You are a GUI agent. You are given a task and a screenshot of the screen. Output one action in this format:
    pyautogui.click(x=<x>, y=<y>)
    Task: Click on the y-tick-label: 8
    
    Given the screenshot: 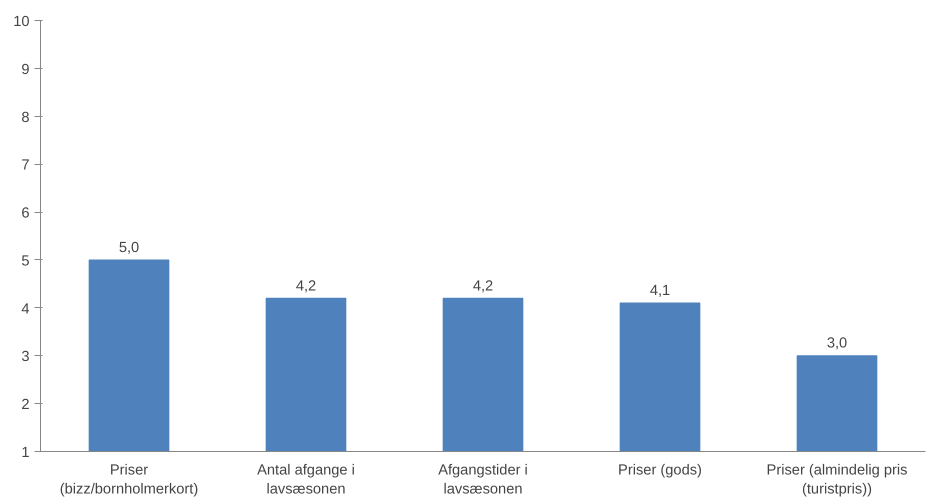 What is the action you would take?
    pyautogui.click(x=25, y=118)
    